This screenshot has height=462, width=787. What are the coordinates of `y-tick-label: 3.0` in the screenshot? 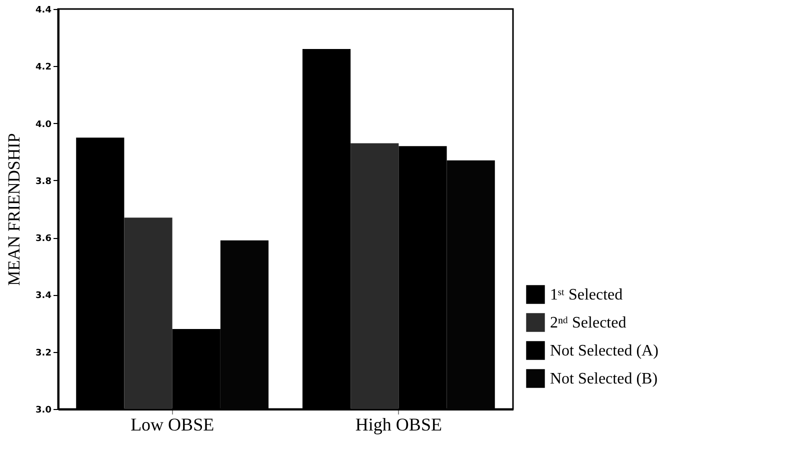 It's located at (44, 411).